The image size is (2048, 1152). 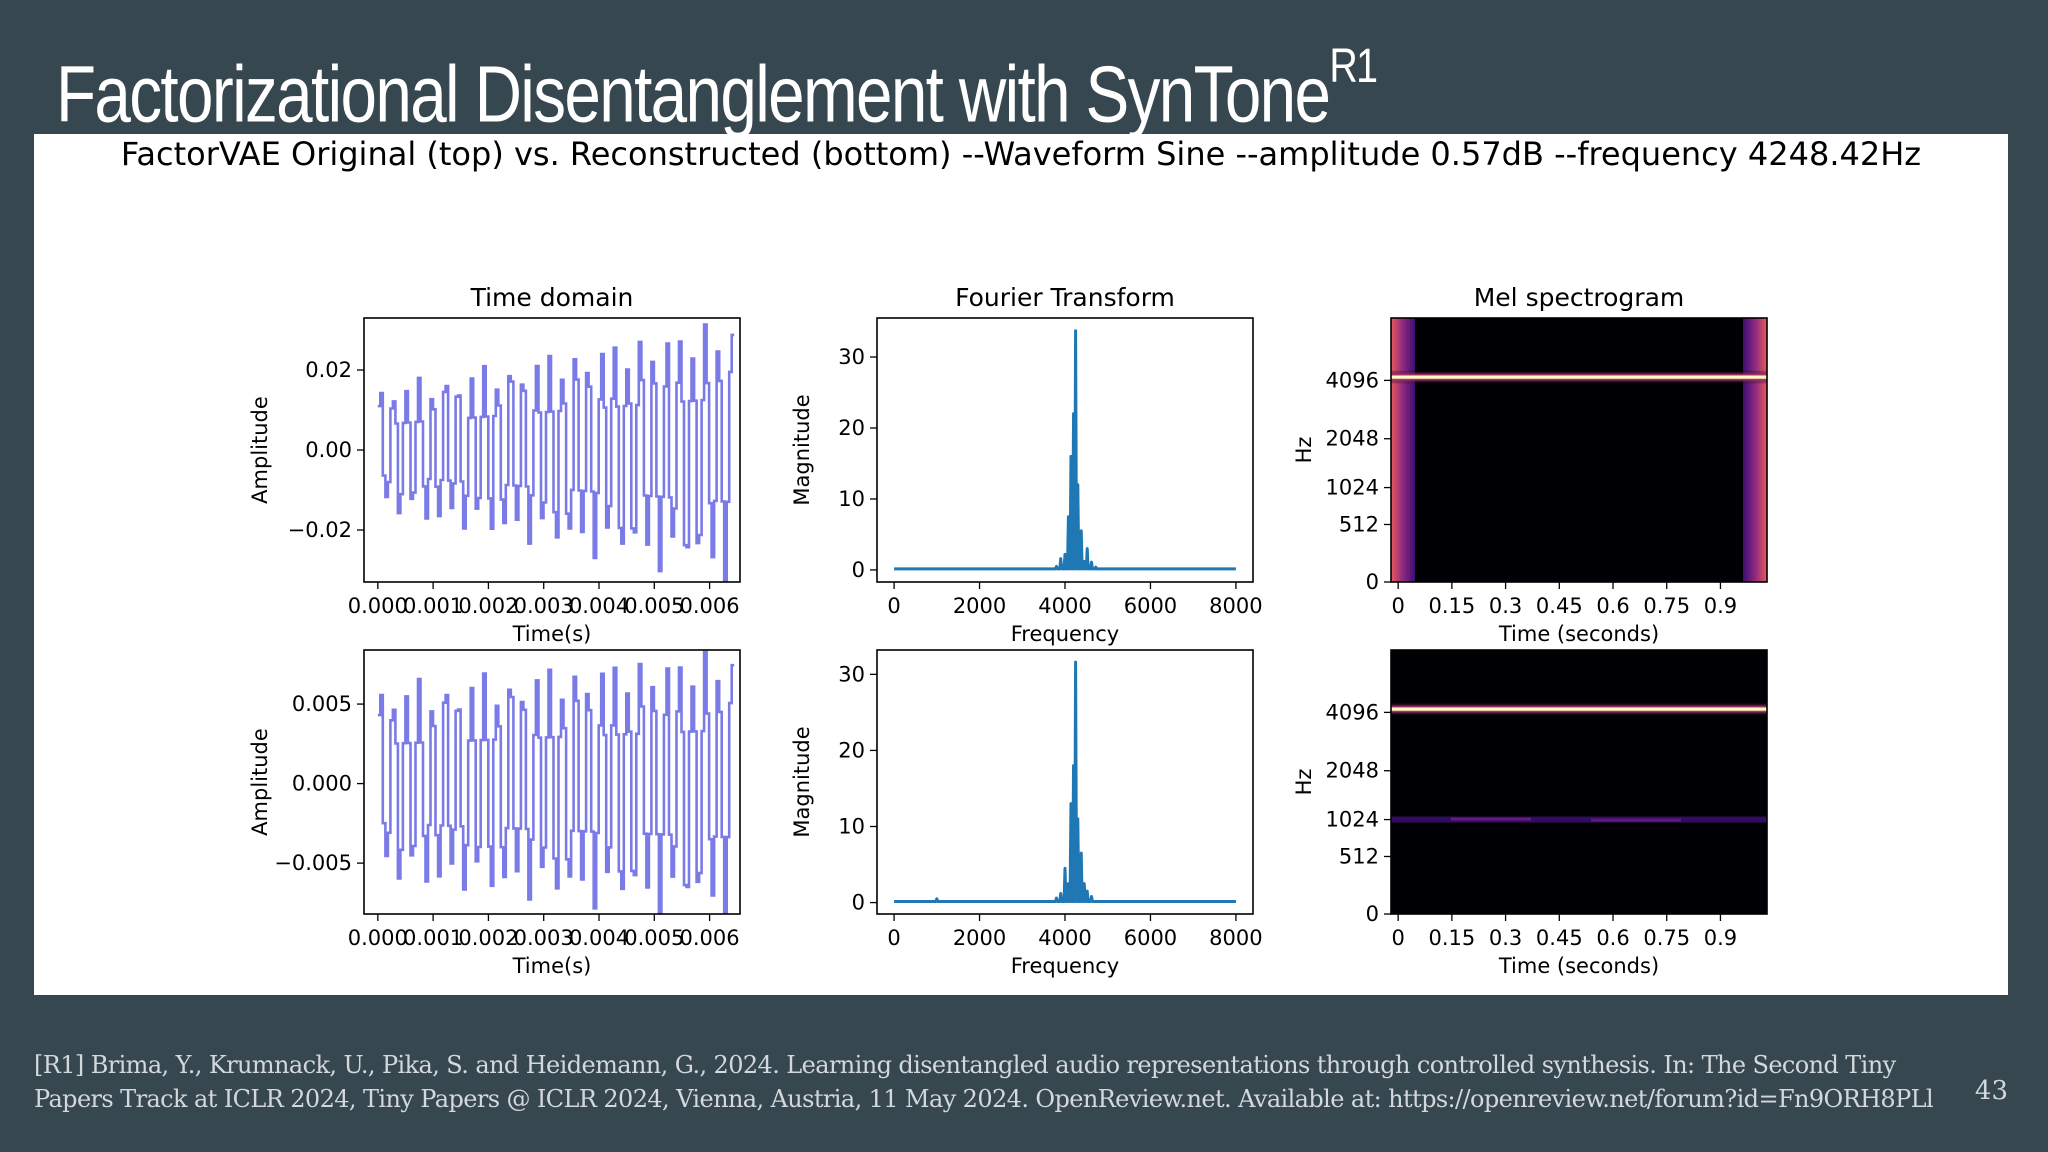 I want to click on spectrogram-secondary-band, so click(x=1579, y=819).